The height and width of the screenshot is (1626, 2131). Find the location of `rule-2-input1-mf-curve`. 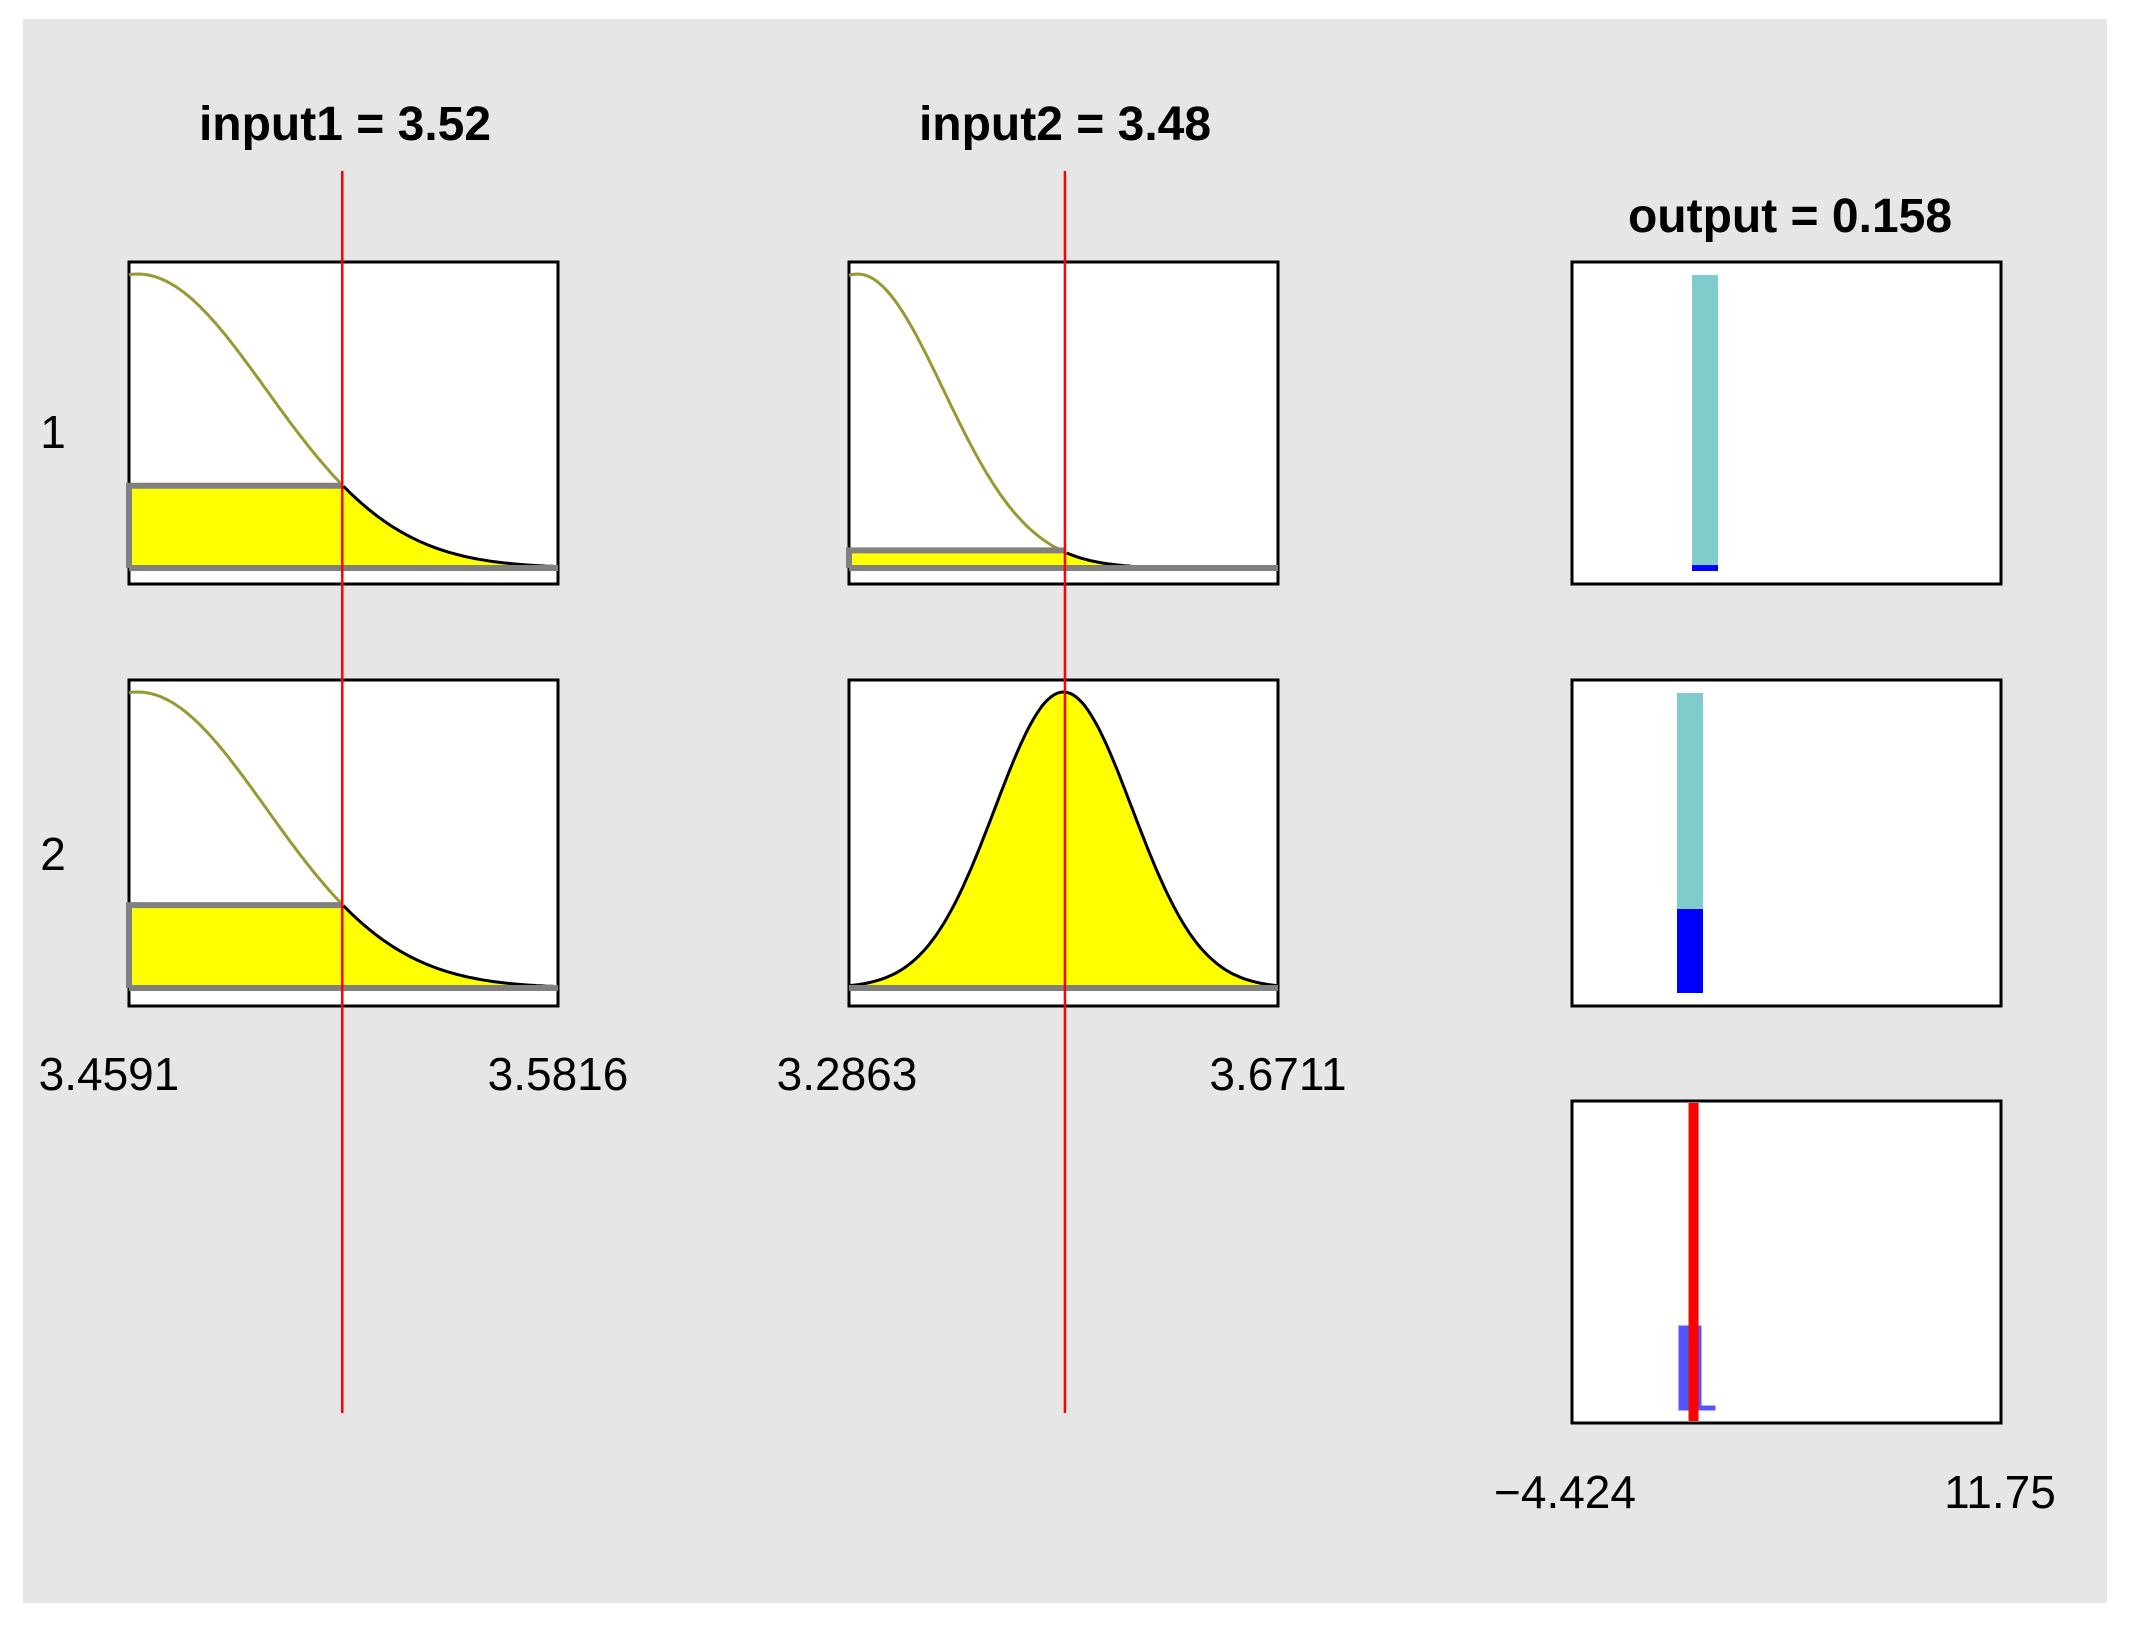

rule-2-input1-mf-curve is located at coordinates (235, 797).